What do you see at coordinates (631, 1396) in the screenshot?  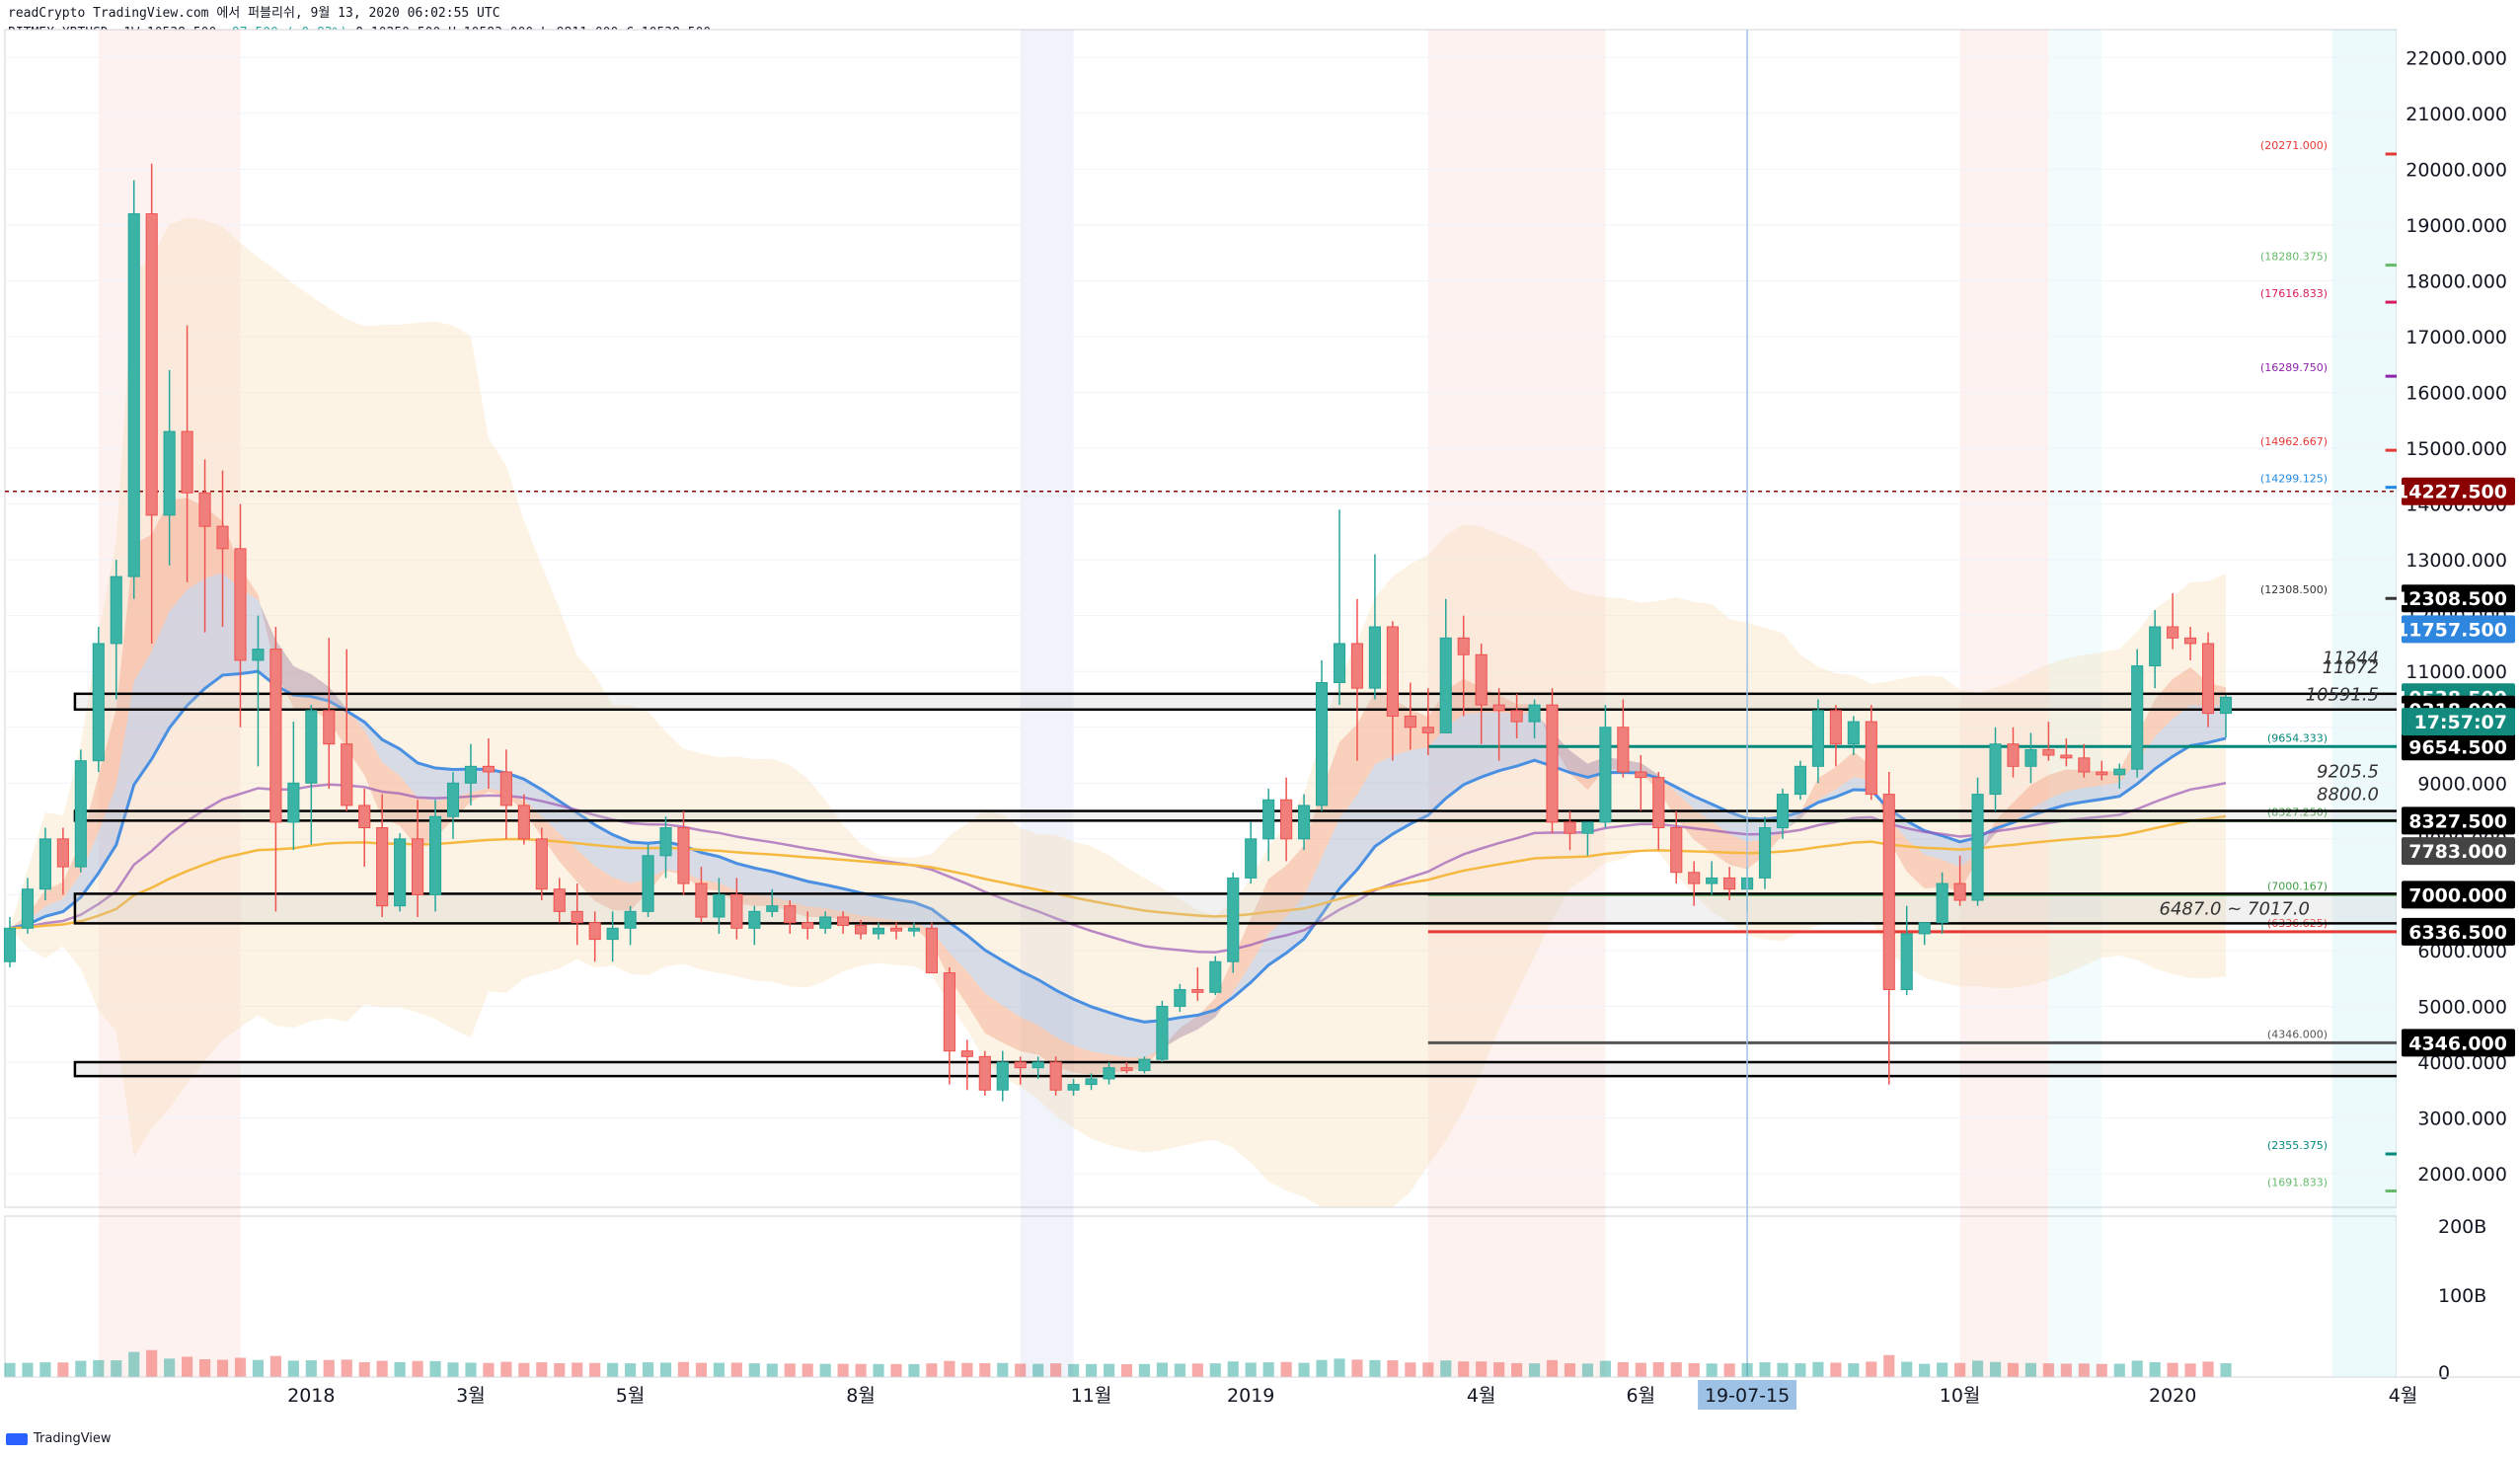 I see `x-tick-label: 5월` at bounding box center [631, 1396].